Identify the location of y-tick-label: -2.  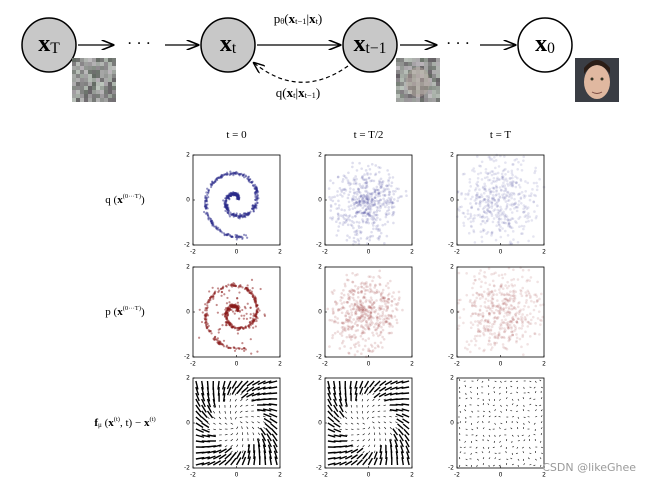
(319, 245).